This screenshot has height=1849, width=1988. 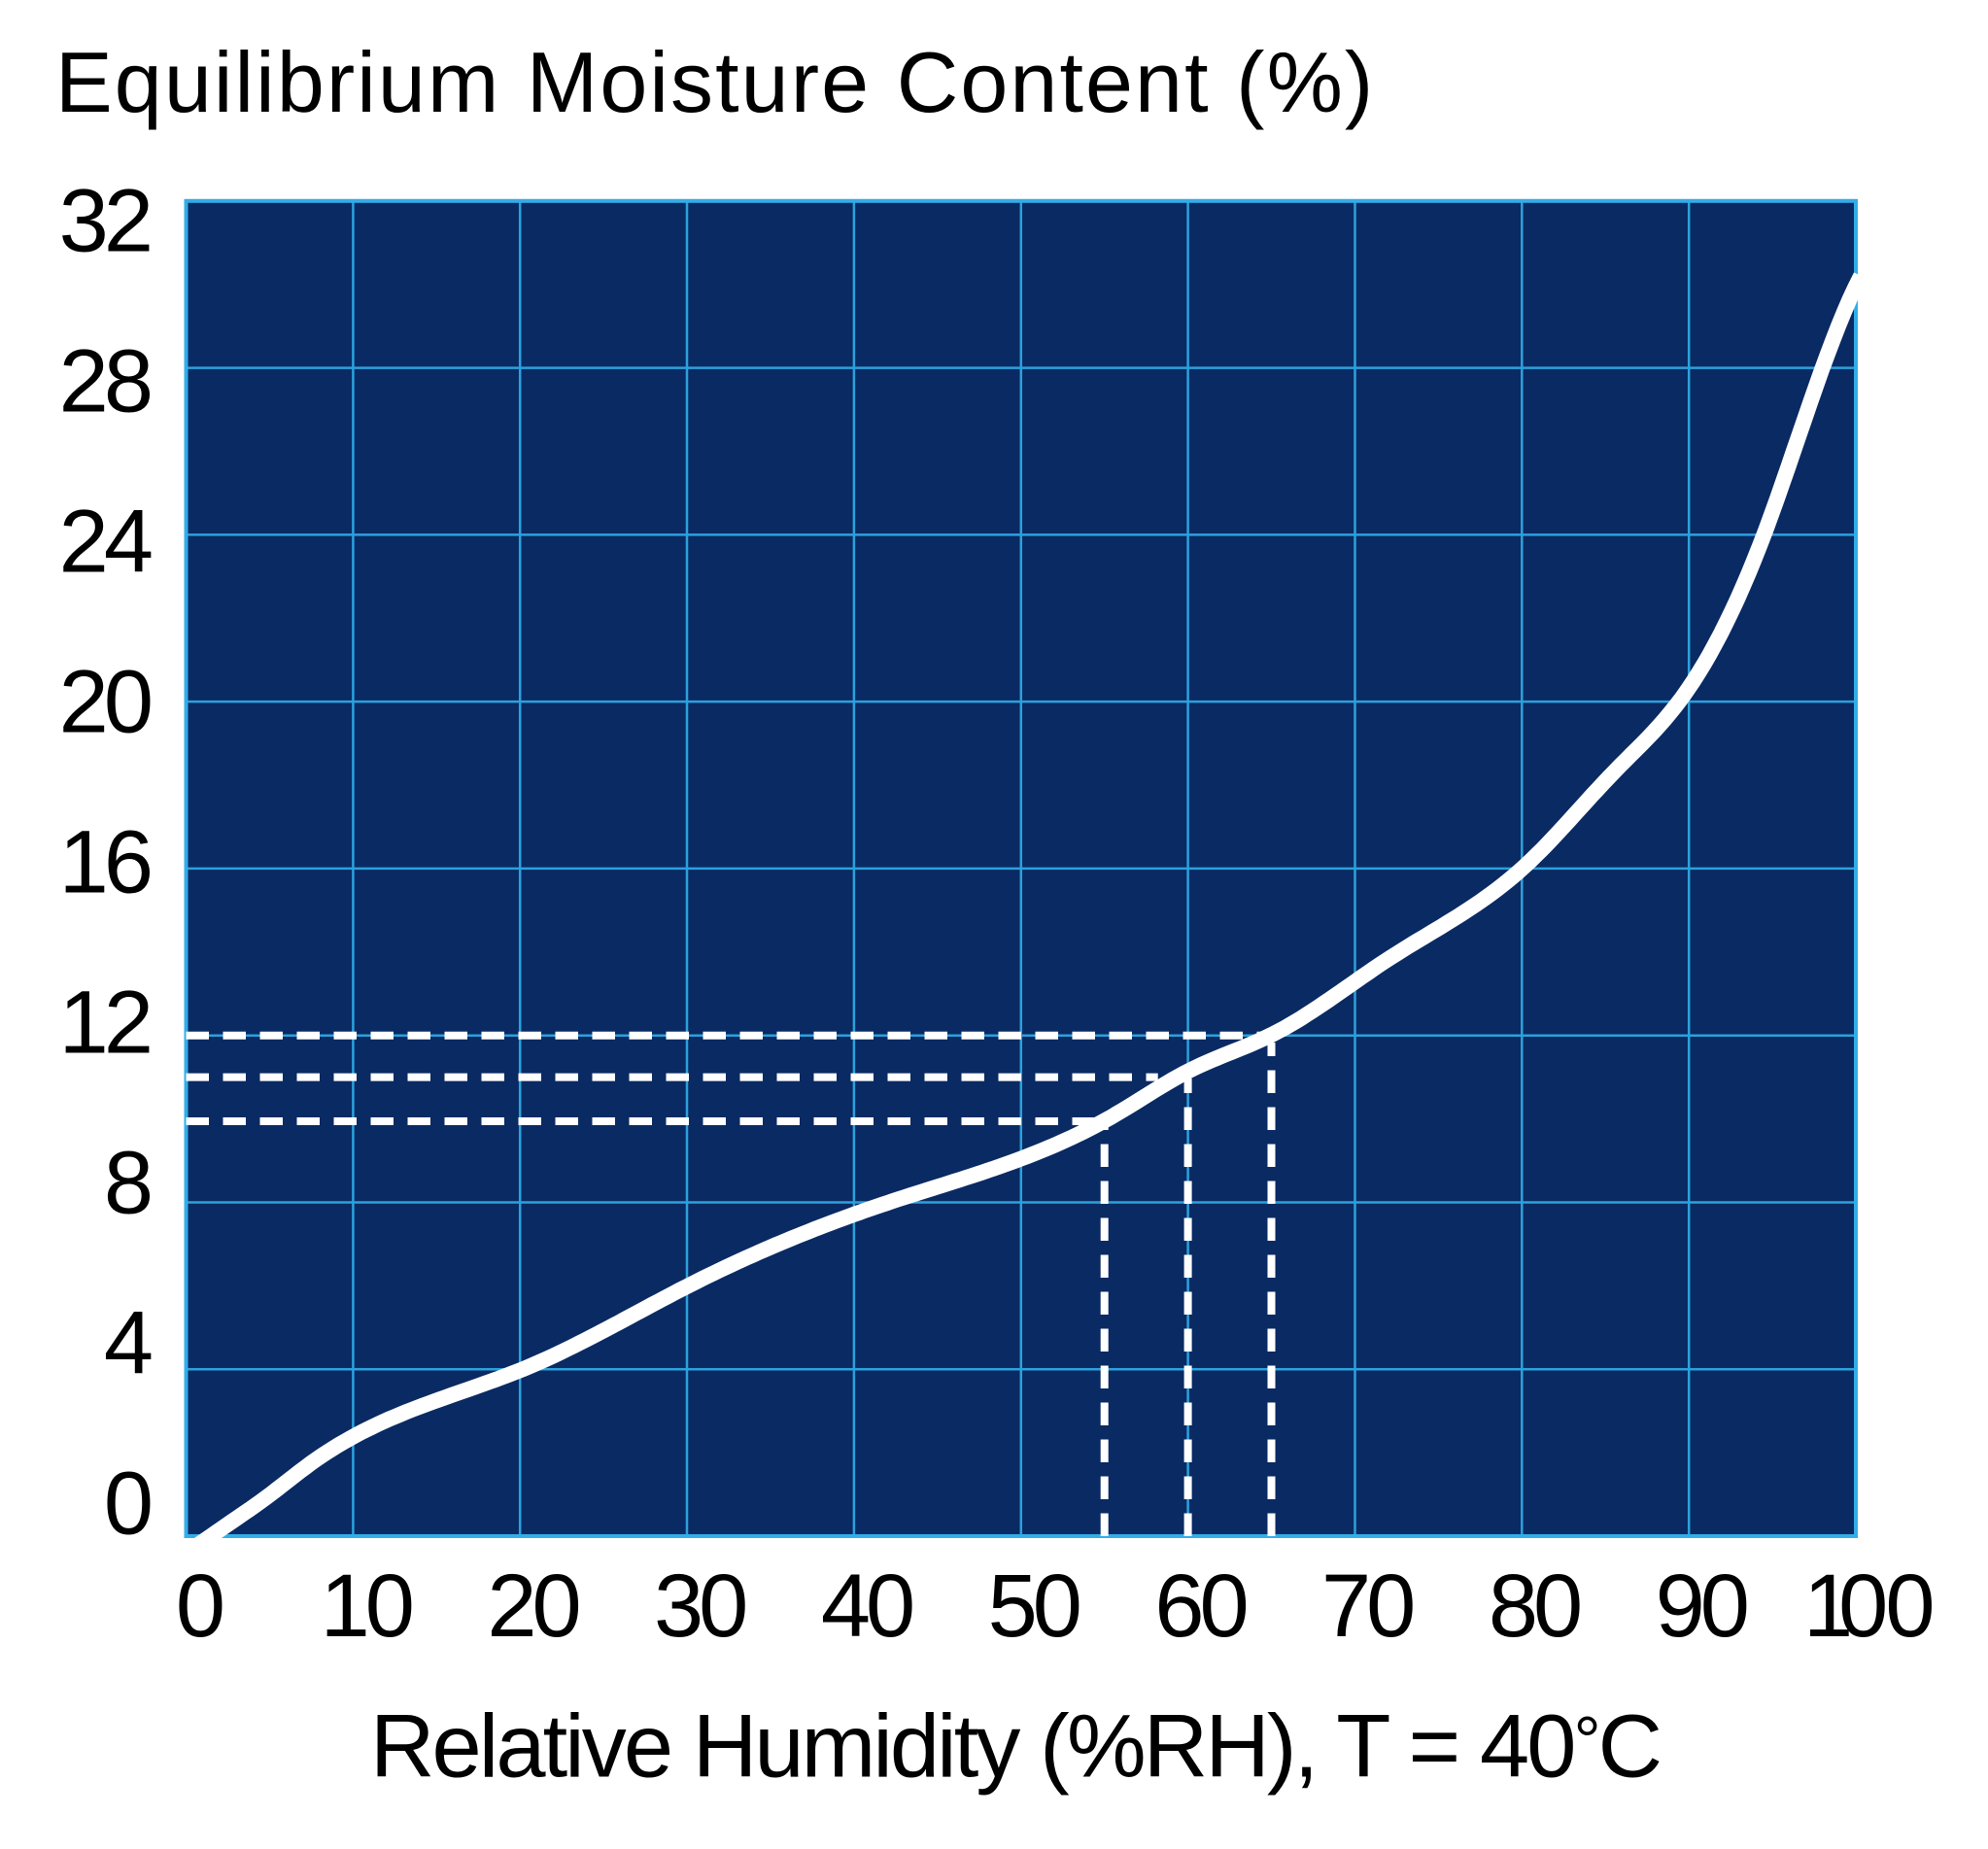 I want to click on svg-text: 60, so click(x=1200, y=1607).